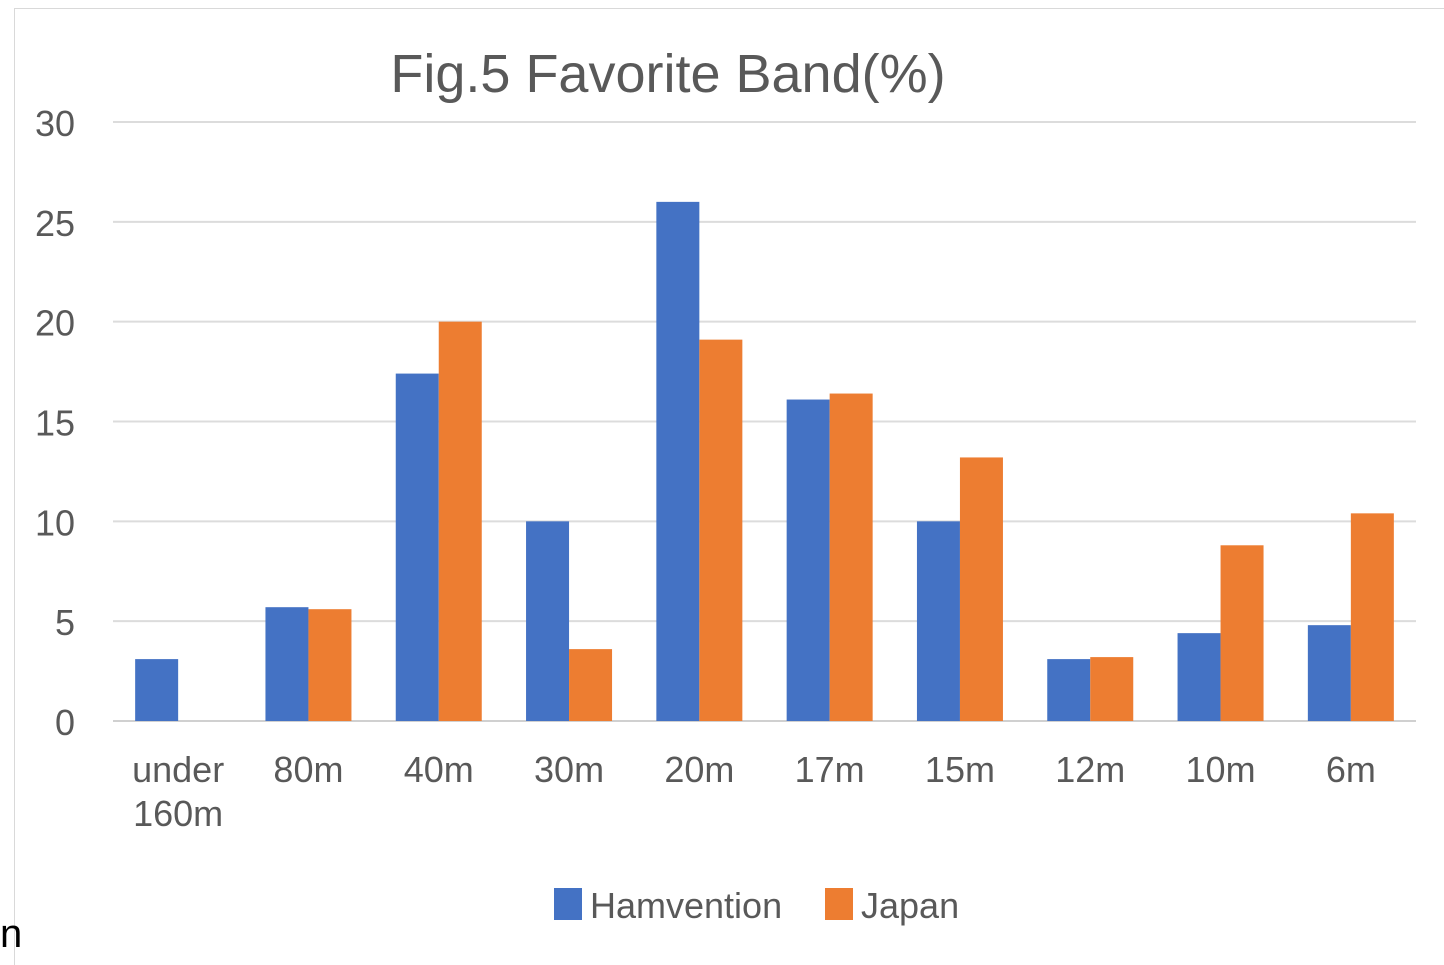 Image resolution: width=1444 pixels, height=965 pixels. I want to click on x-tick-label: 10m, so click(1221, 769).